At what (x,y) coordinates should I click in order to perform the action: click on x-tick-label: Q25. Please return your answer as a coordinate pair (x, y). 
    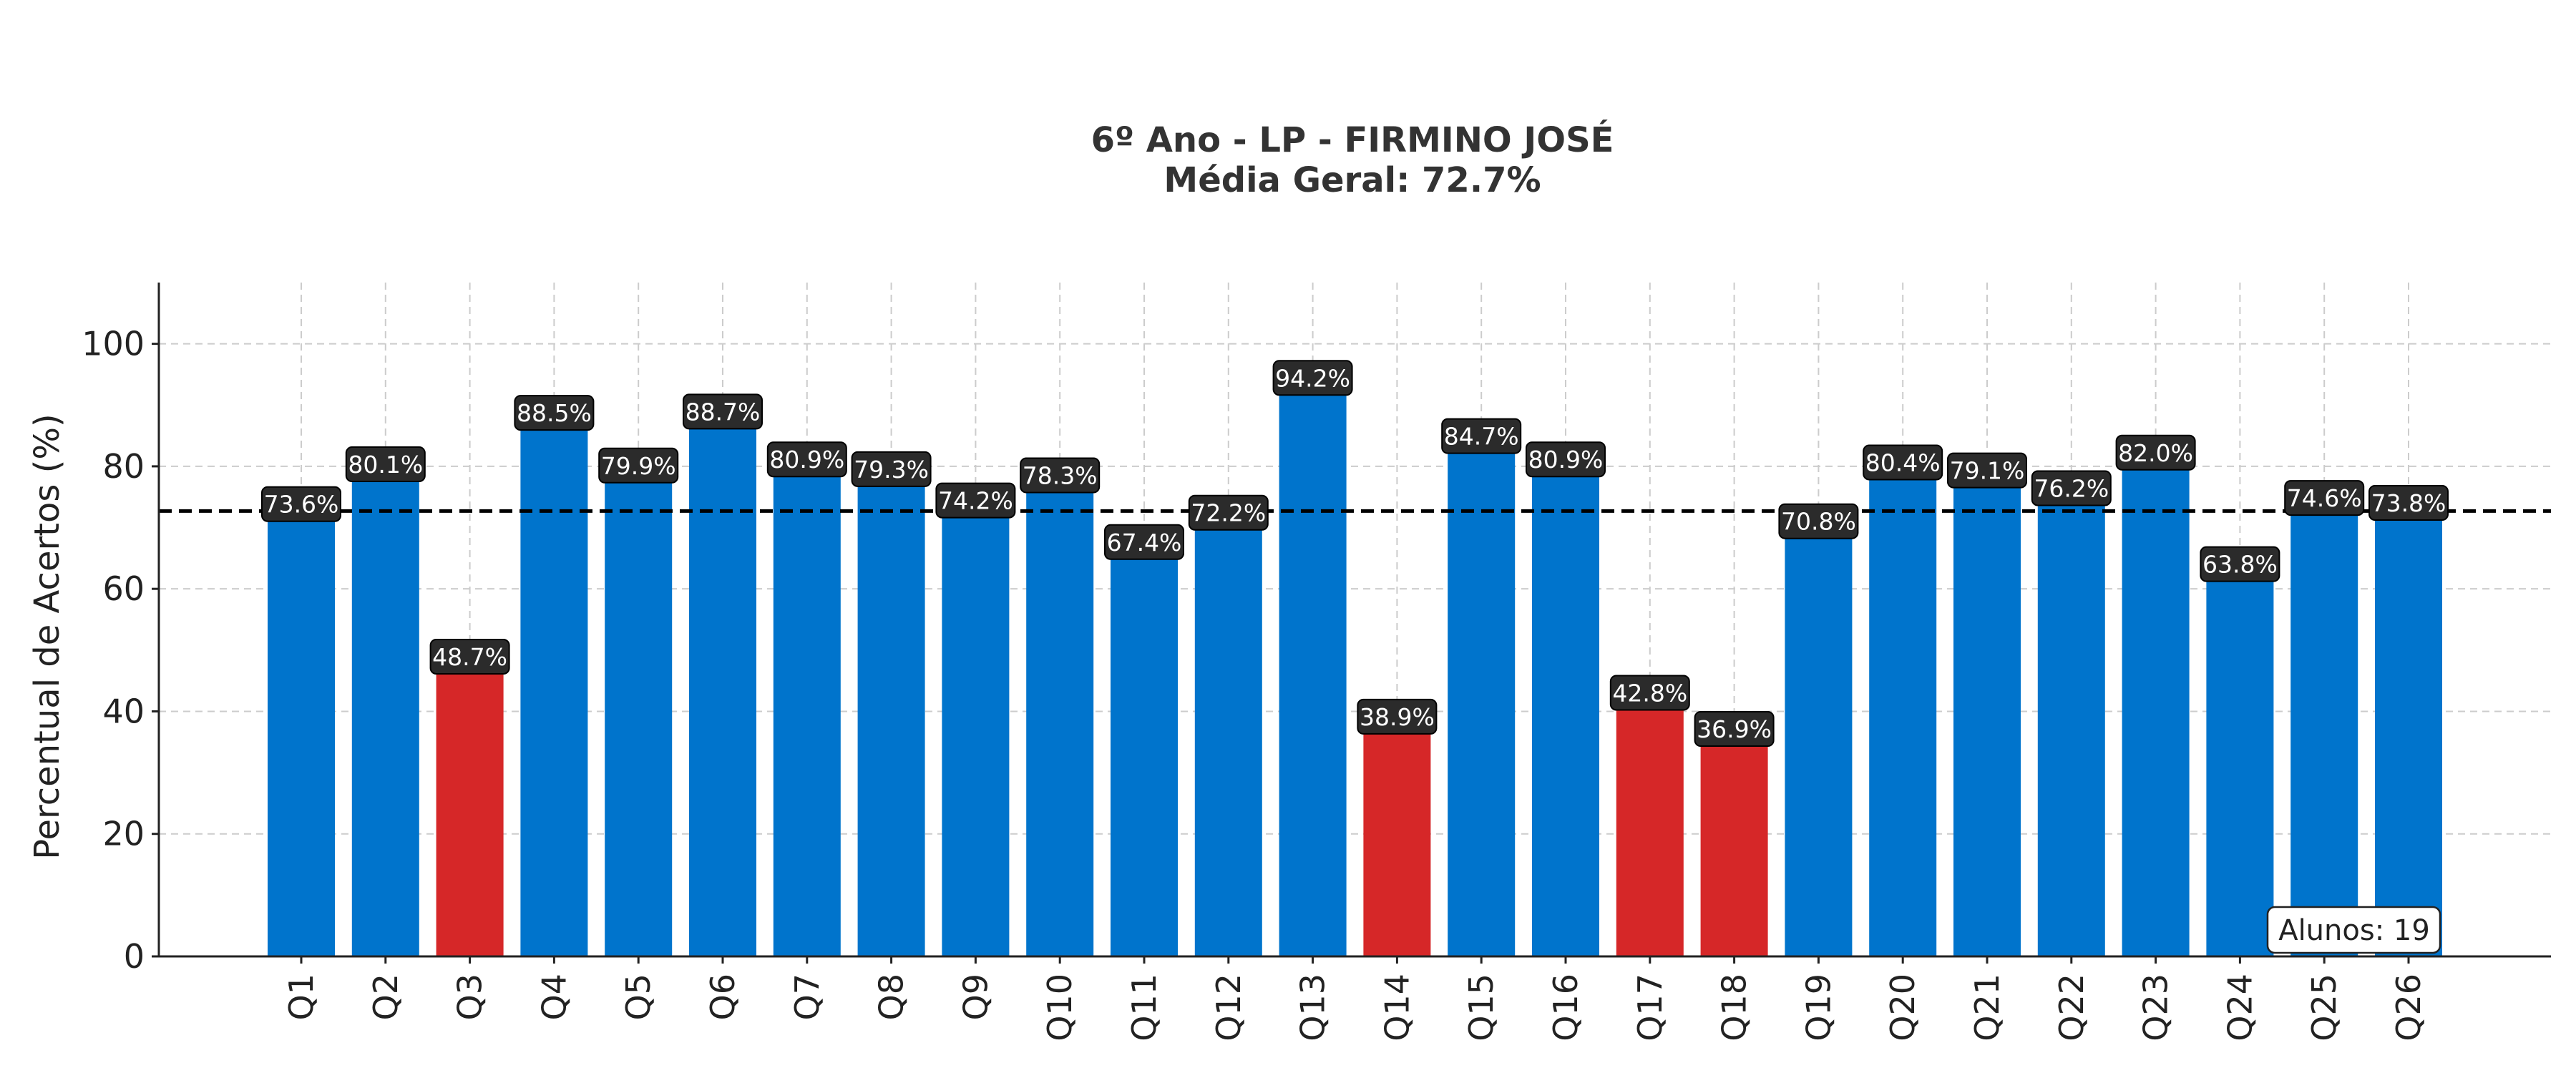
    Looking at the image, I should click on (2324, 1008).